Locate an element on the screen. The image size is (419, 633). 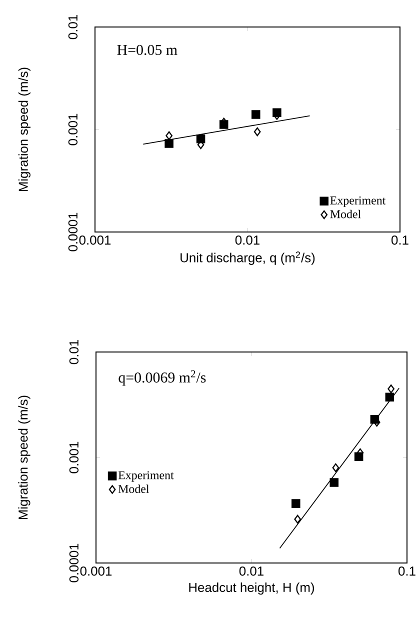
annotation: q=0.0069 m$^{2}$/s is located at coordinates (162, 378).